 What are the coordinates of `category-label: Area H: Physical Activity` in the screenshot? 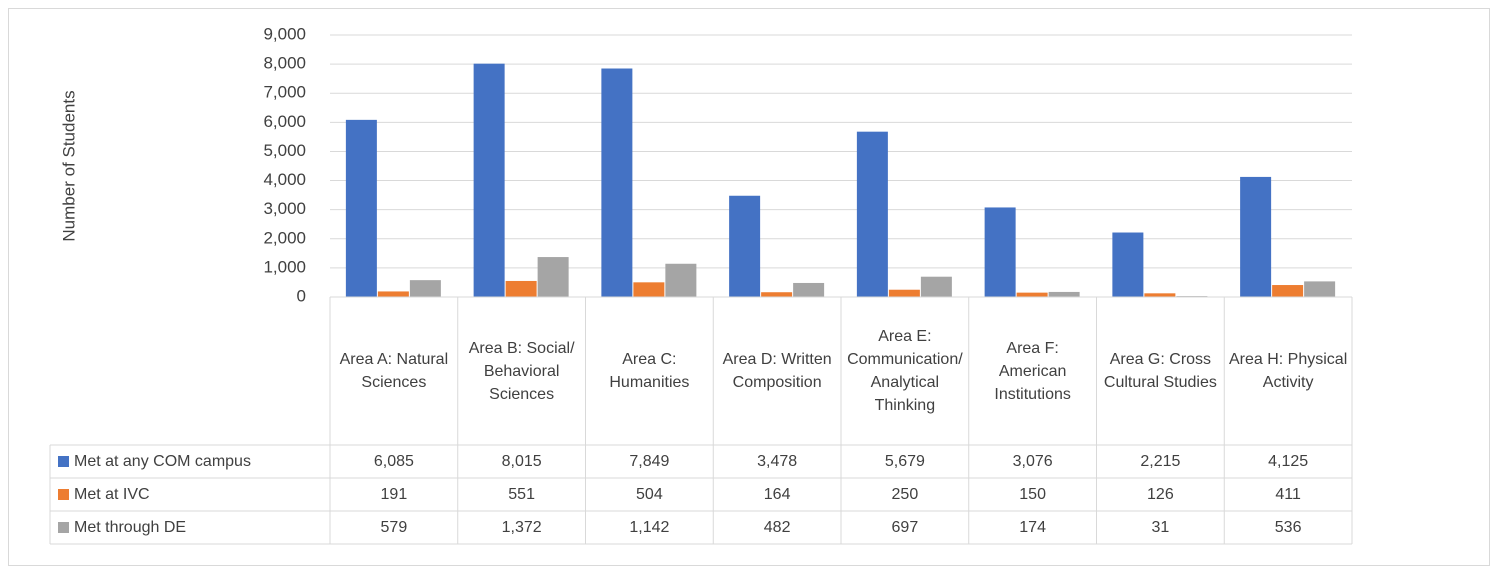 It's located at (1288, 371).